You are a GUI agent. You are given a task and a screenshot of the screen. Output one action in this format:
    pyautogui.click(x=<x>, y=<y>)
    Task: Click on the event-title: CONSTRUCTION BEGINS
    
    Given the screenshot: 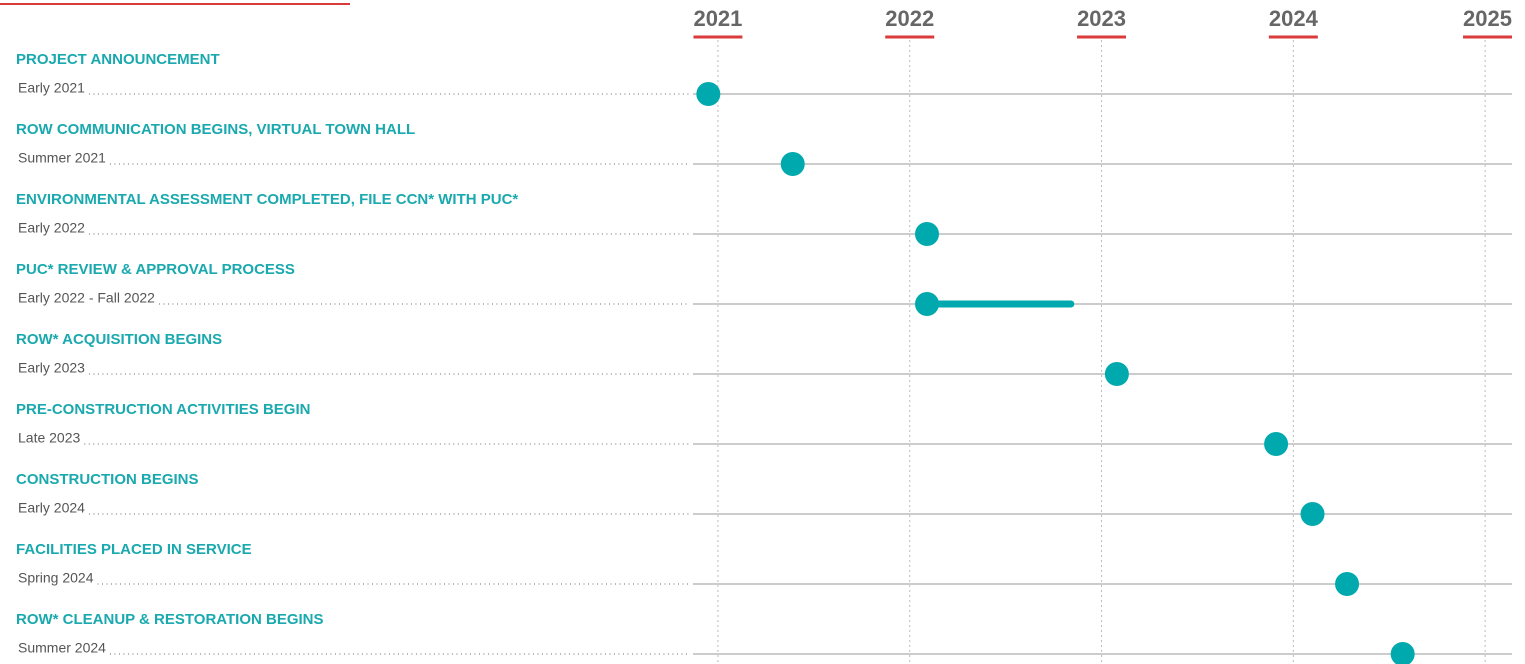 What is the action you would take?
    pyautogui.click(x=107, y=479)
    